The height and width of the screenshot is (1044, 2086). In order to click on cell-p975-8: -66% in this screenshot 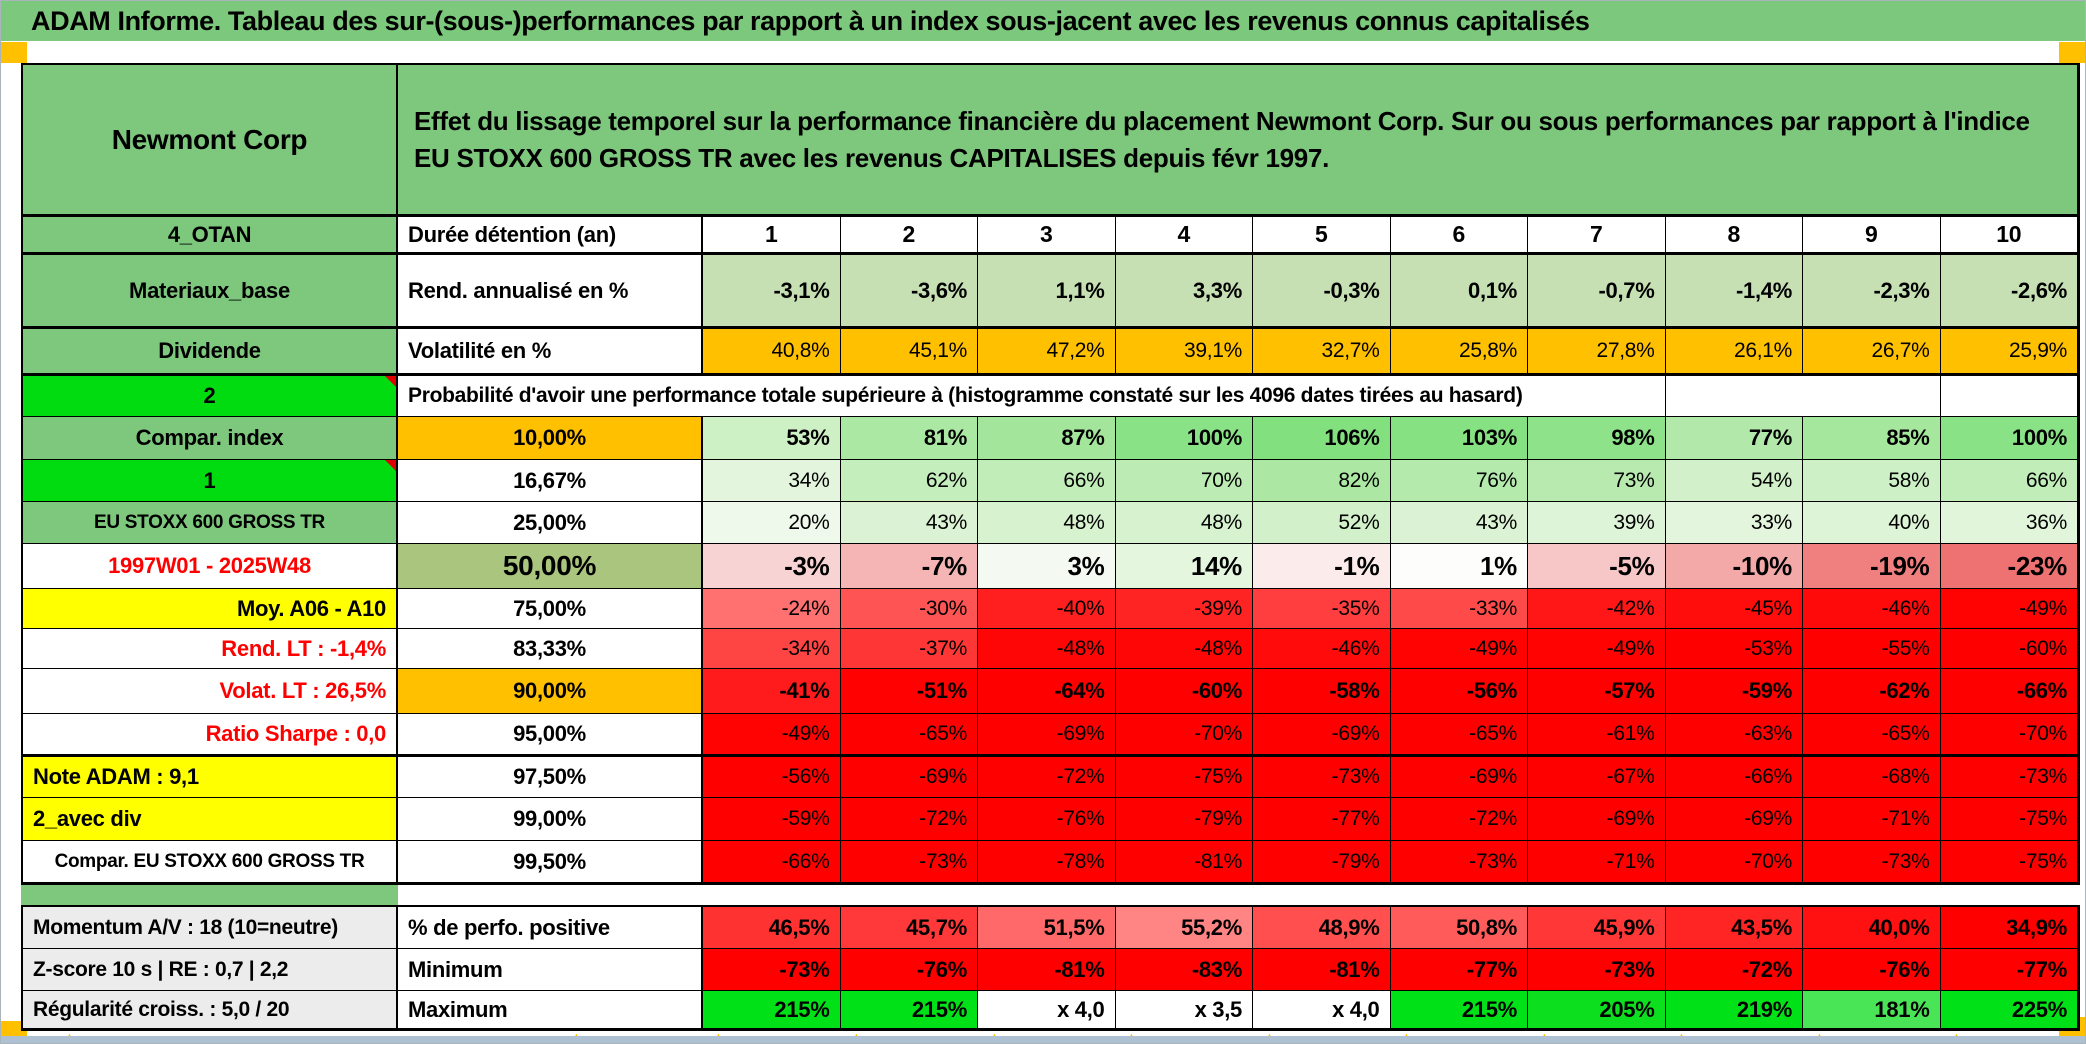, I will do `click(1734, 777)`.